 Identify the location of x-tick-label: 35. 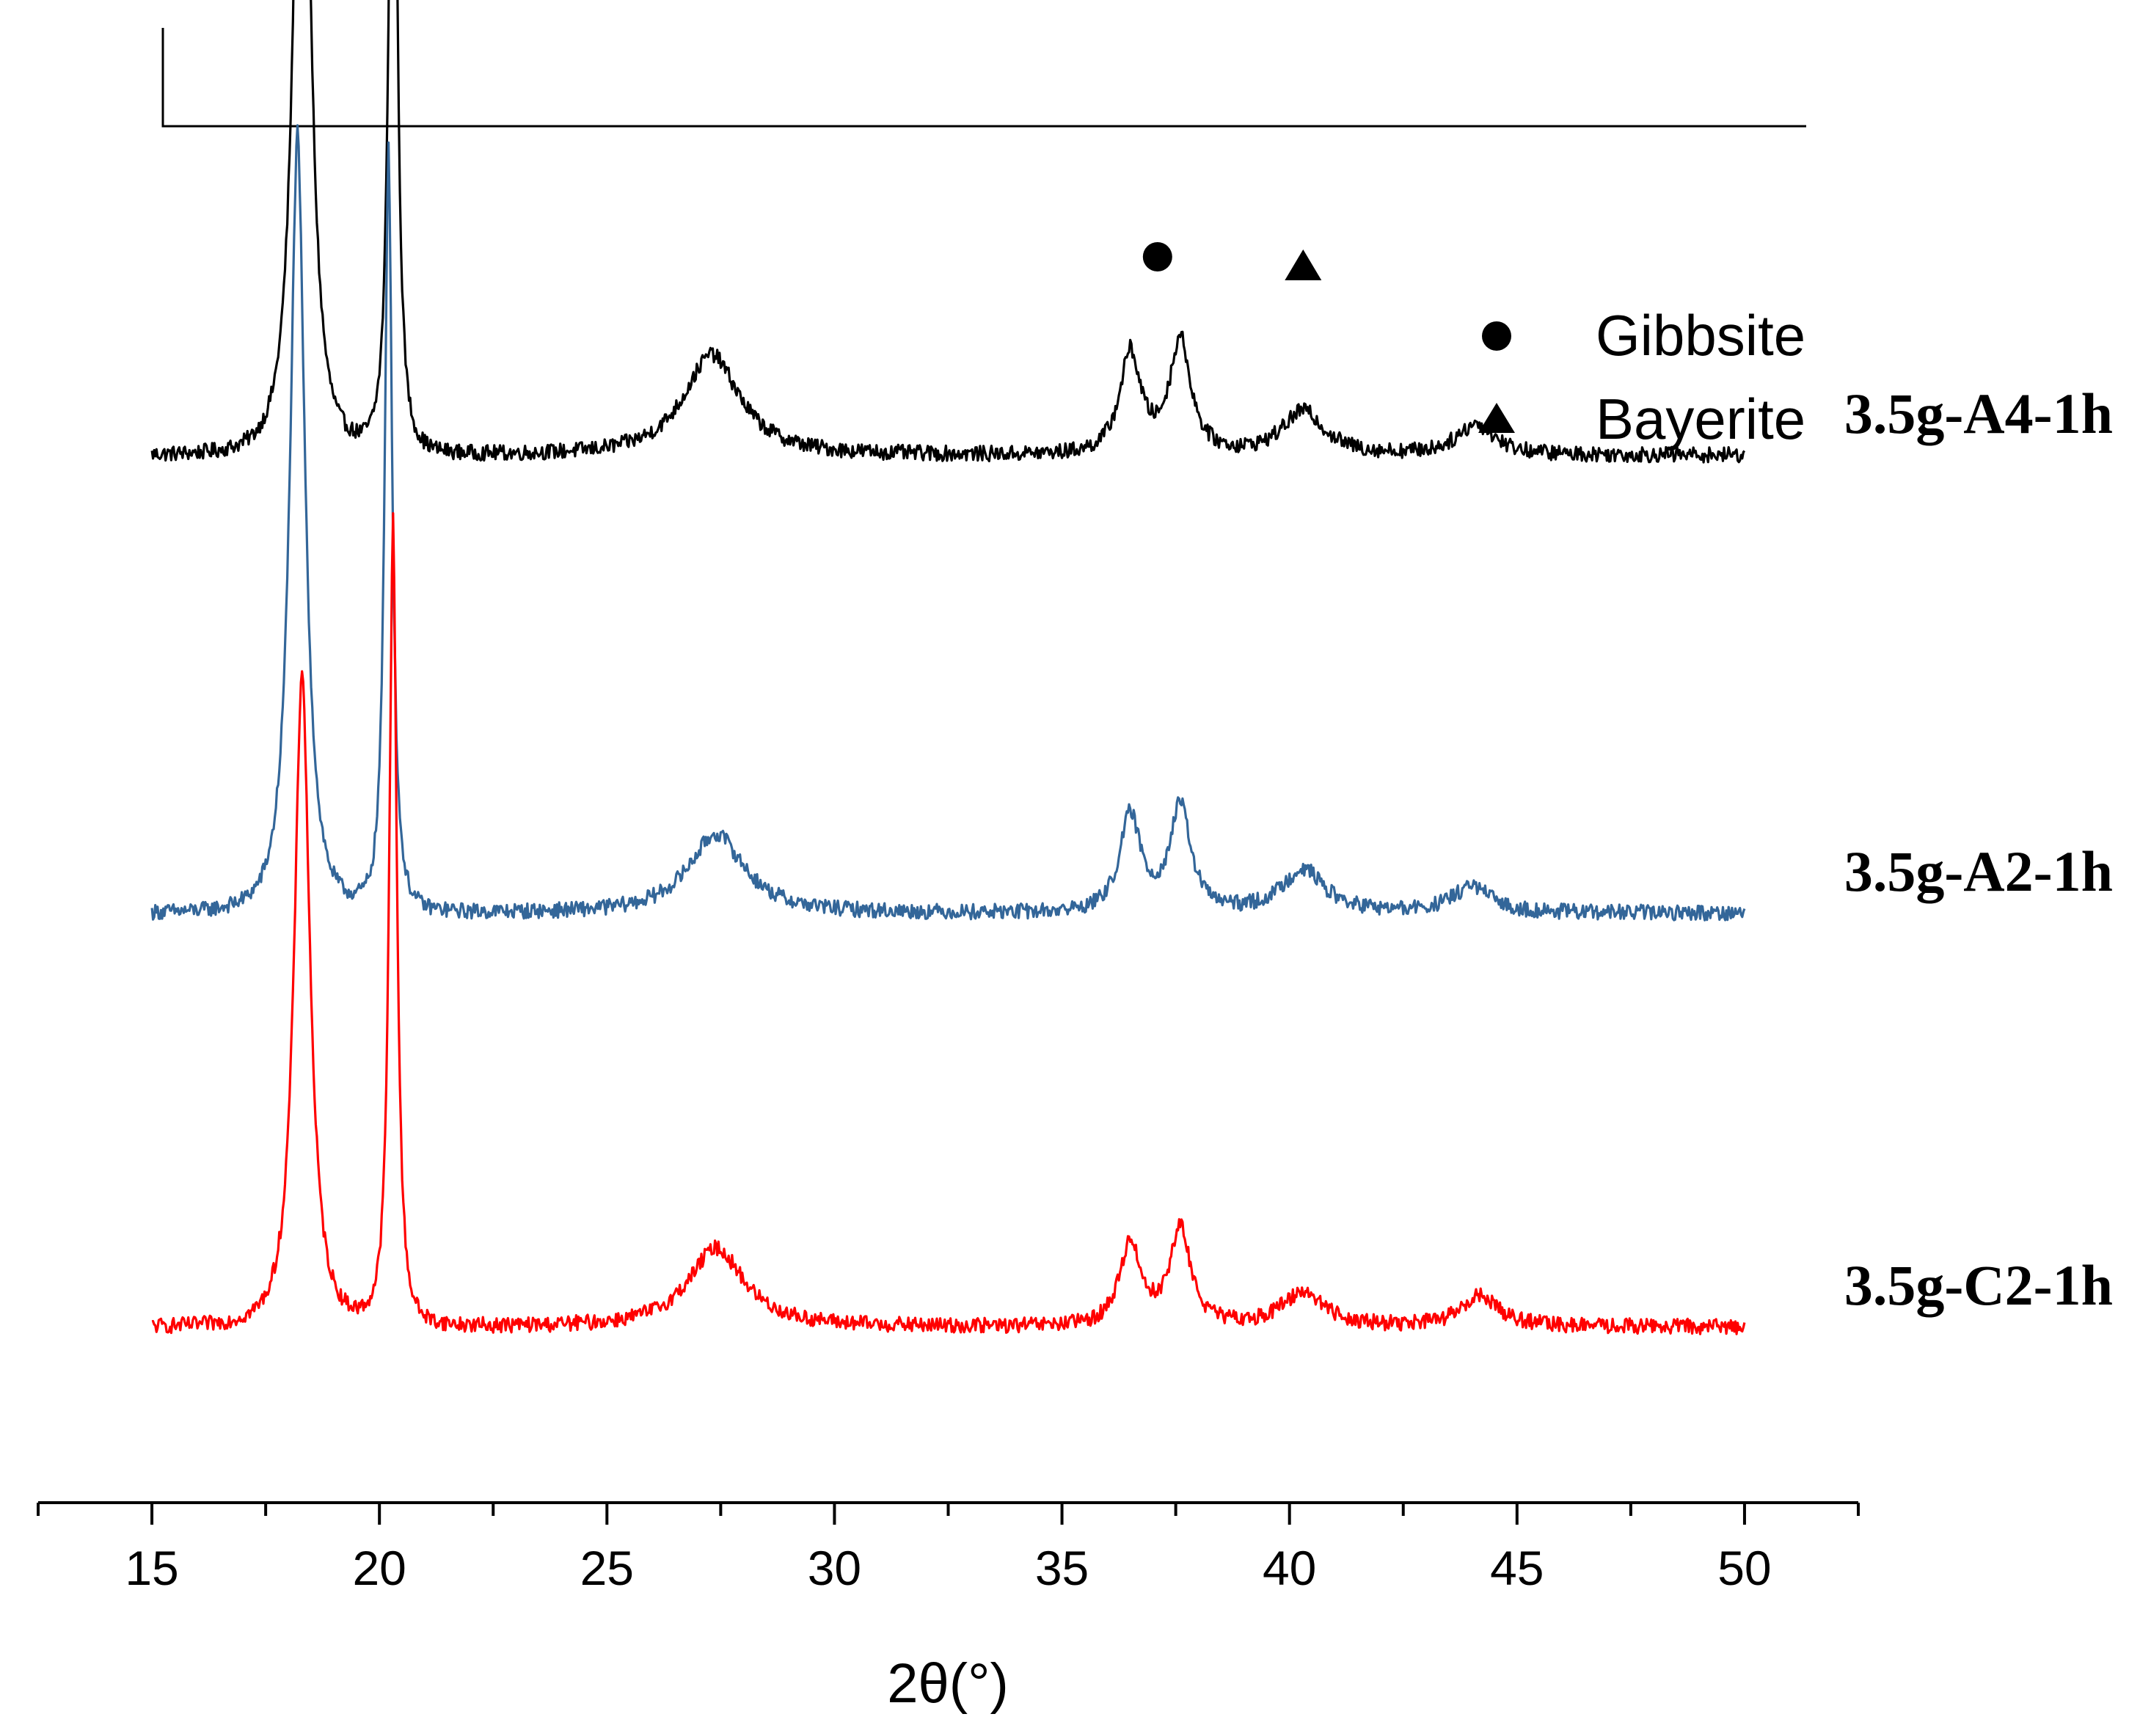
(1062, 1568).